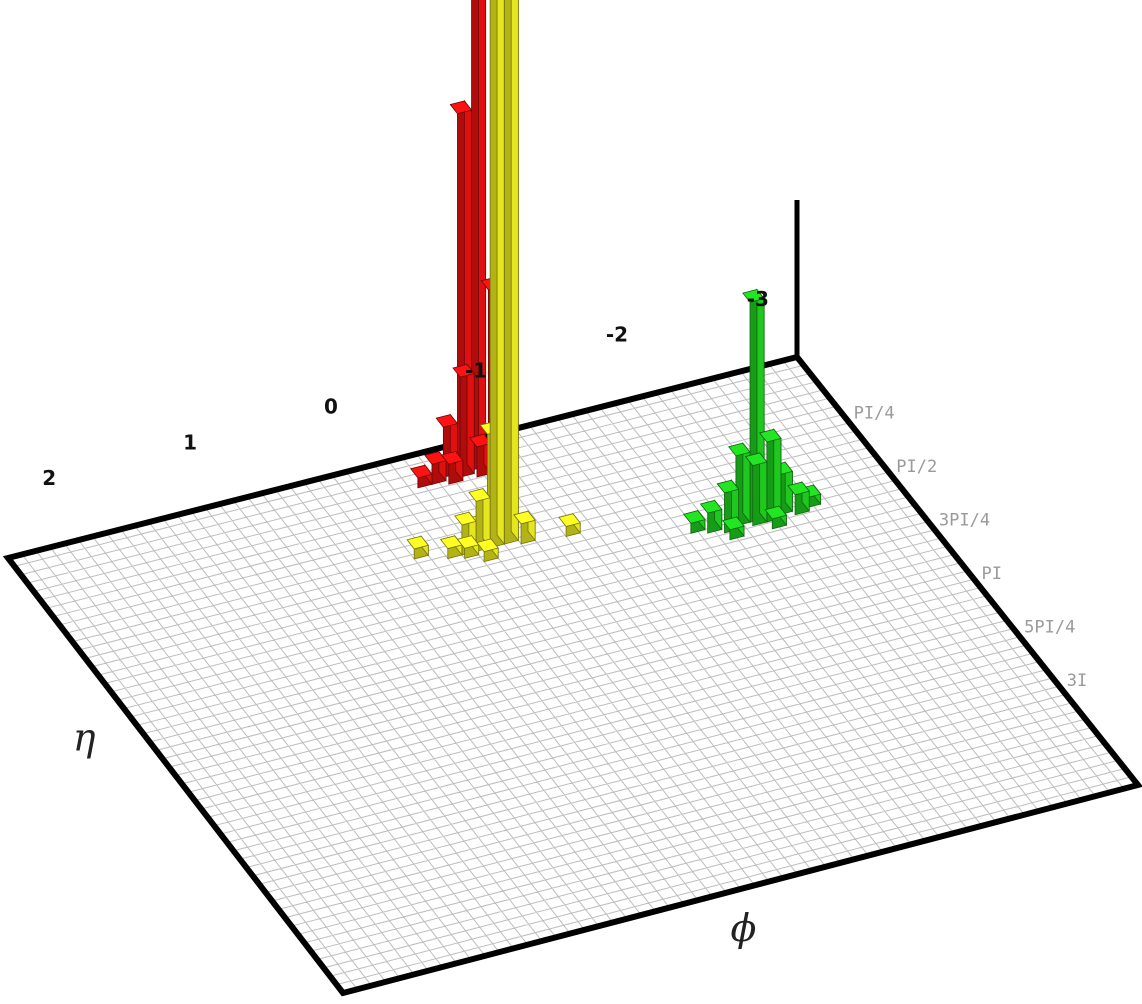 The height and width of the screenshot is (1004, 1142). I want to click on eta-tick-label: 0, so click(331, 406).